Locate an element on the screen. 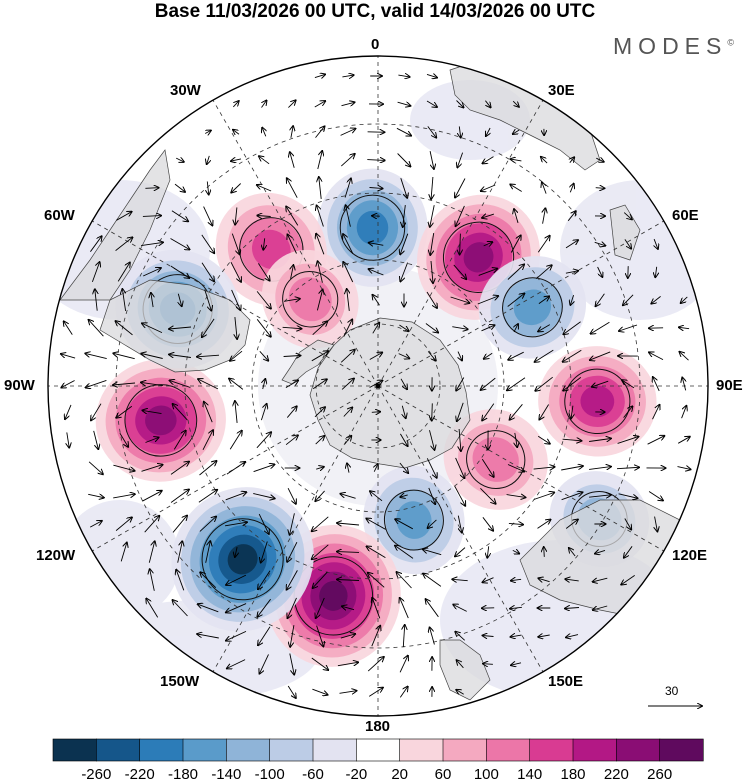 The height and width of the screenshot is (783, 750). colorbar-tick-label: 260 is located at coordinates (660, 774).